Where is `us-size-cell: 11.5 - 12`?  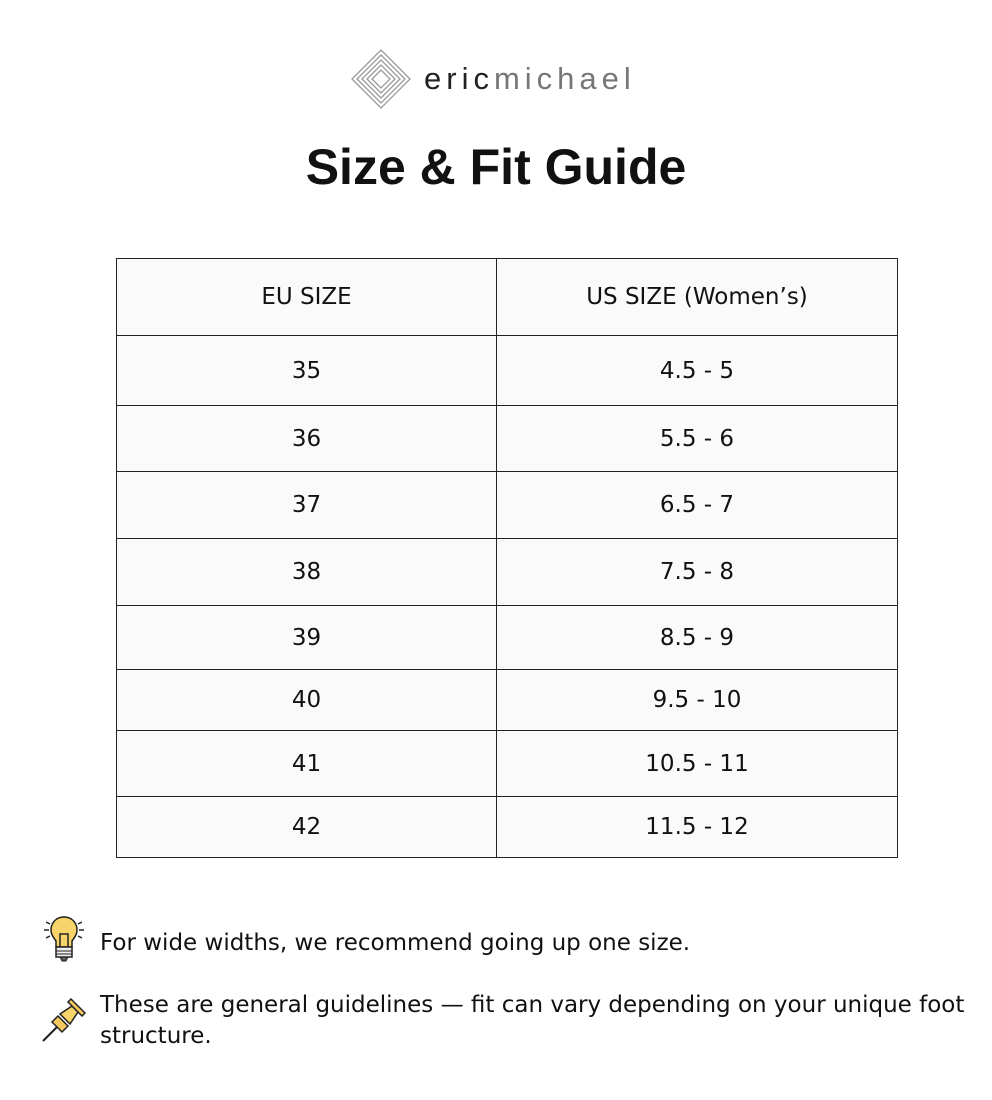
us-size-cell: 11.5 - 12 is located at coordinates (697, 827).